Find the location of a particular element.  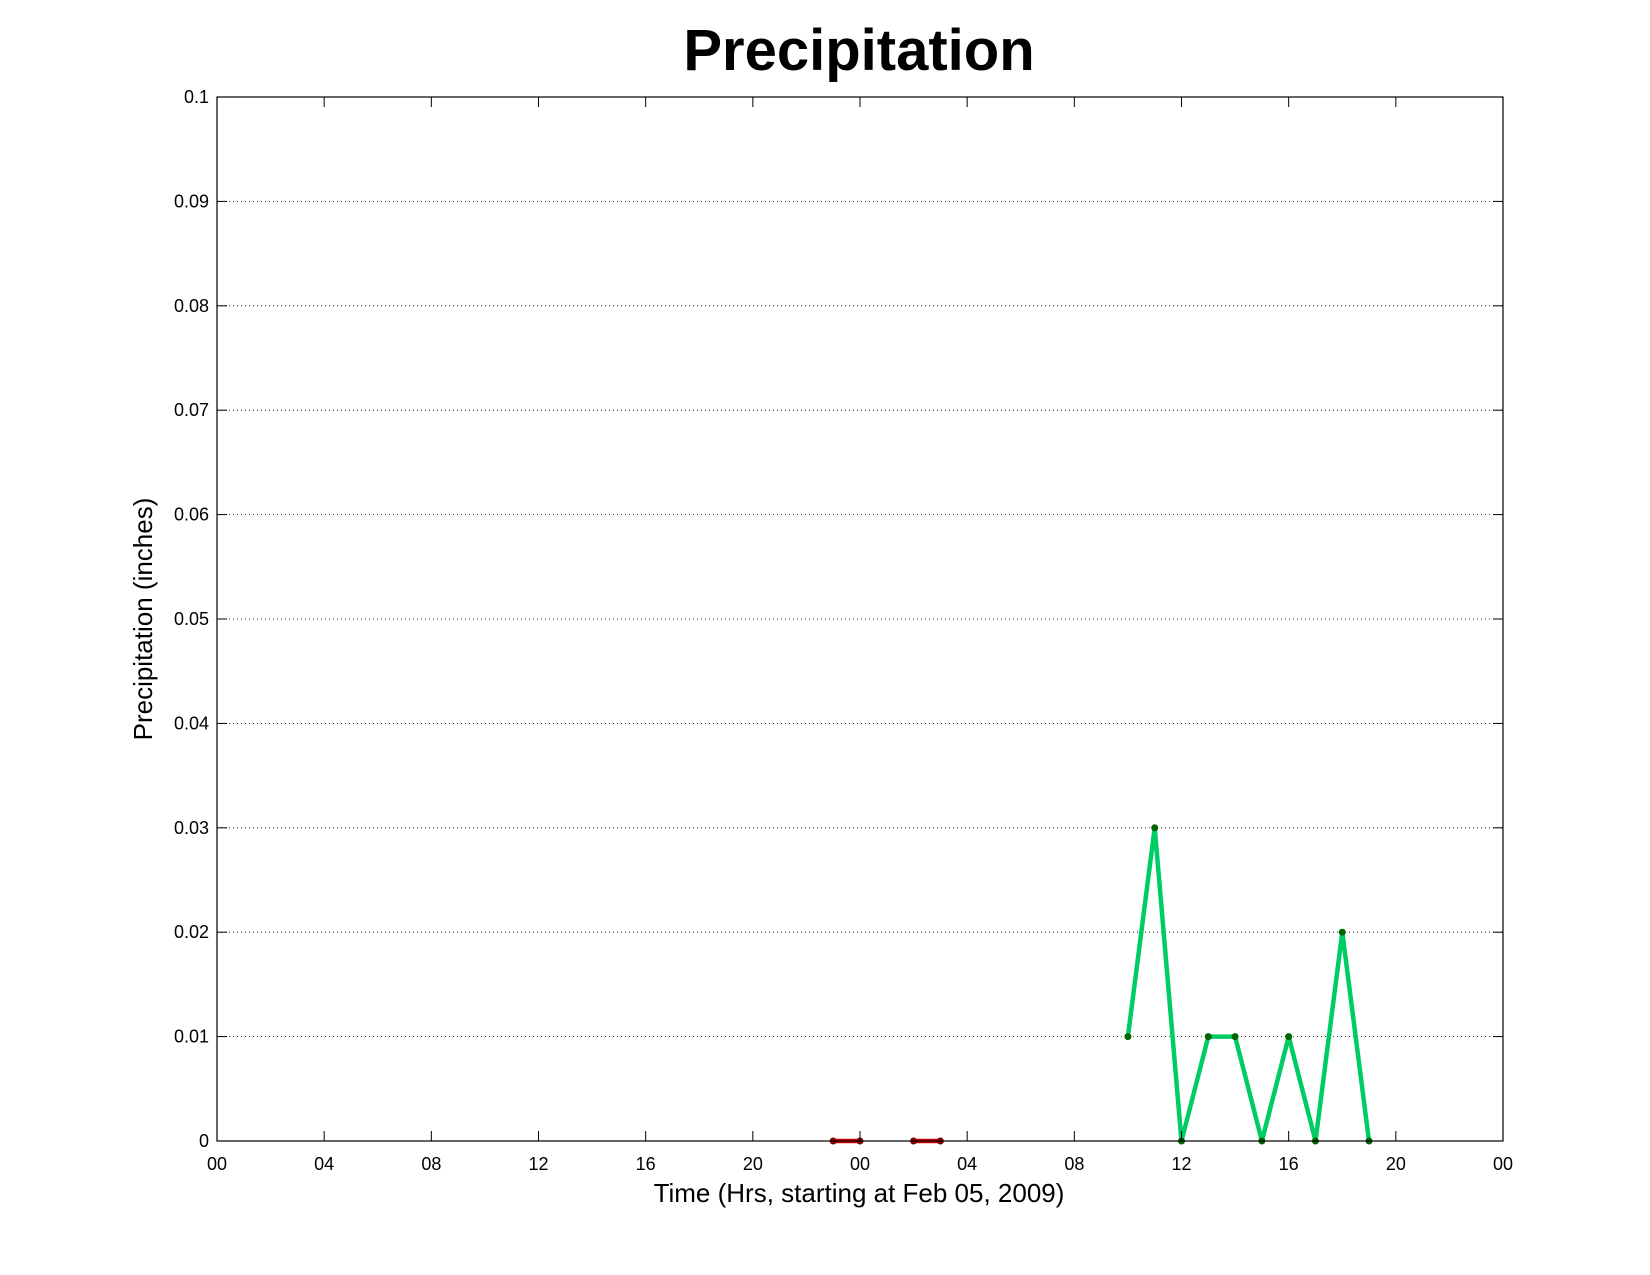

y-tick-label: 0.09 is located at coordinates (191, 201).